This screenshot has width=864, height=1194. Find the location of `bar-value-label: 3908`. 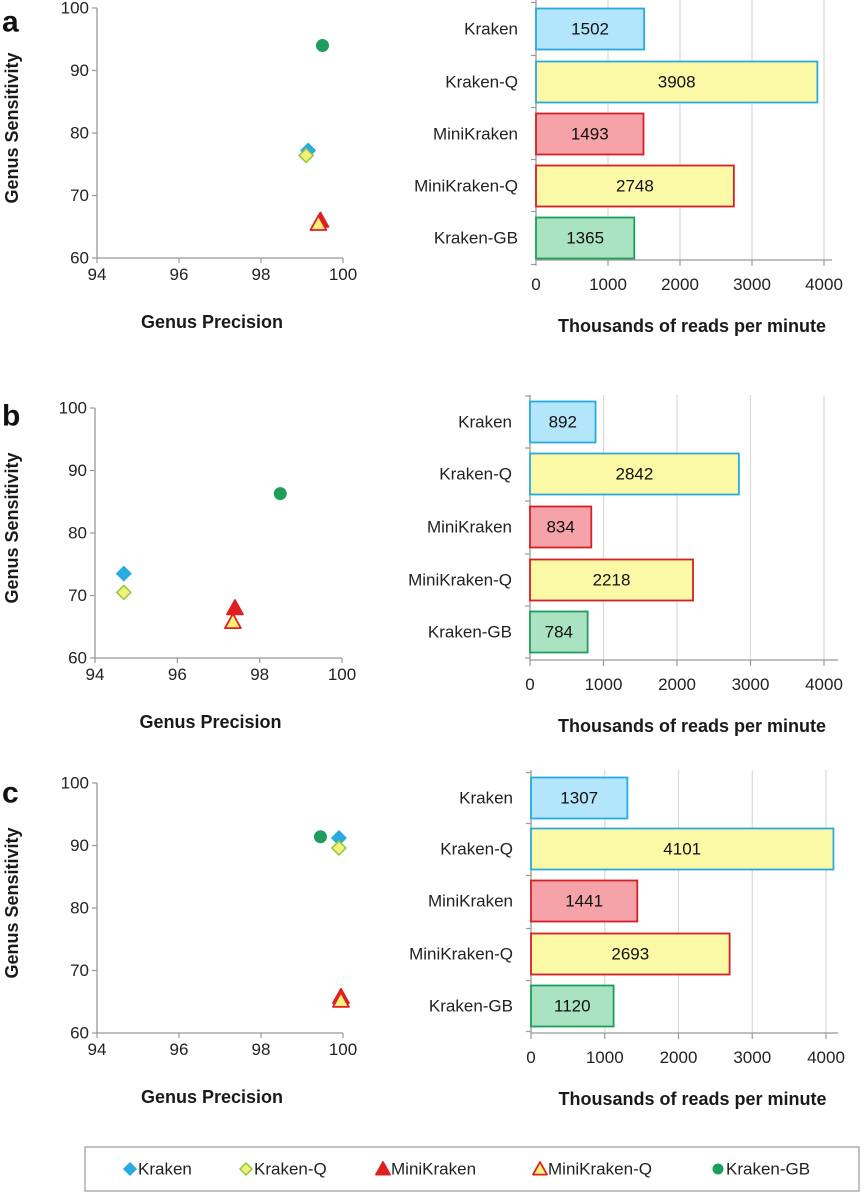

bar-value-label: 3908 is located at coordinates (677, 82).